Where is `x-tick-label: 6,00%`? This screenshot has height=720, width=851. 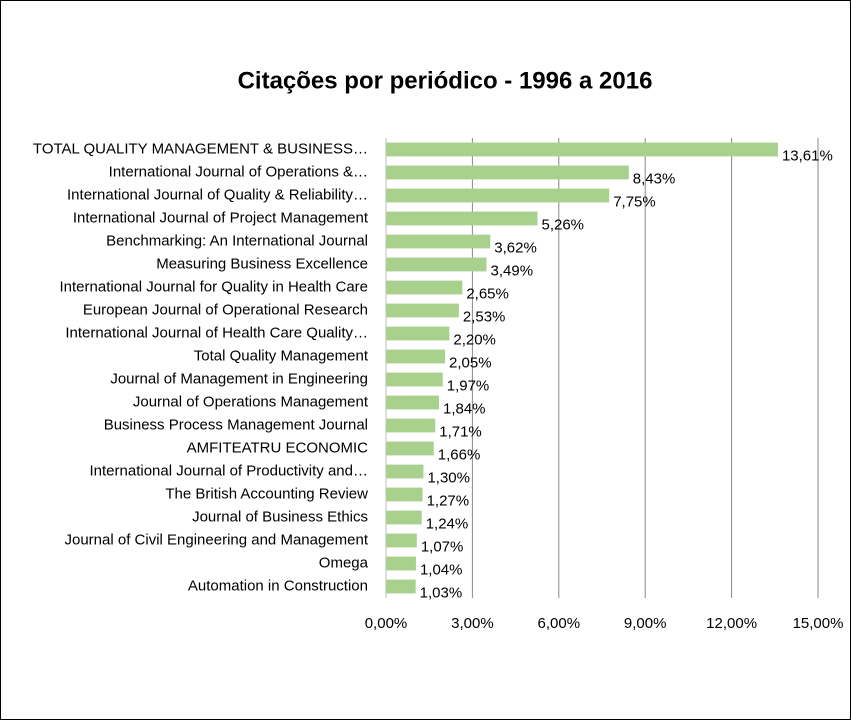 x-tick-label: 6,00% is located at coordinates (559, 623).